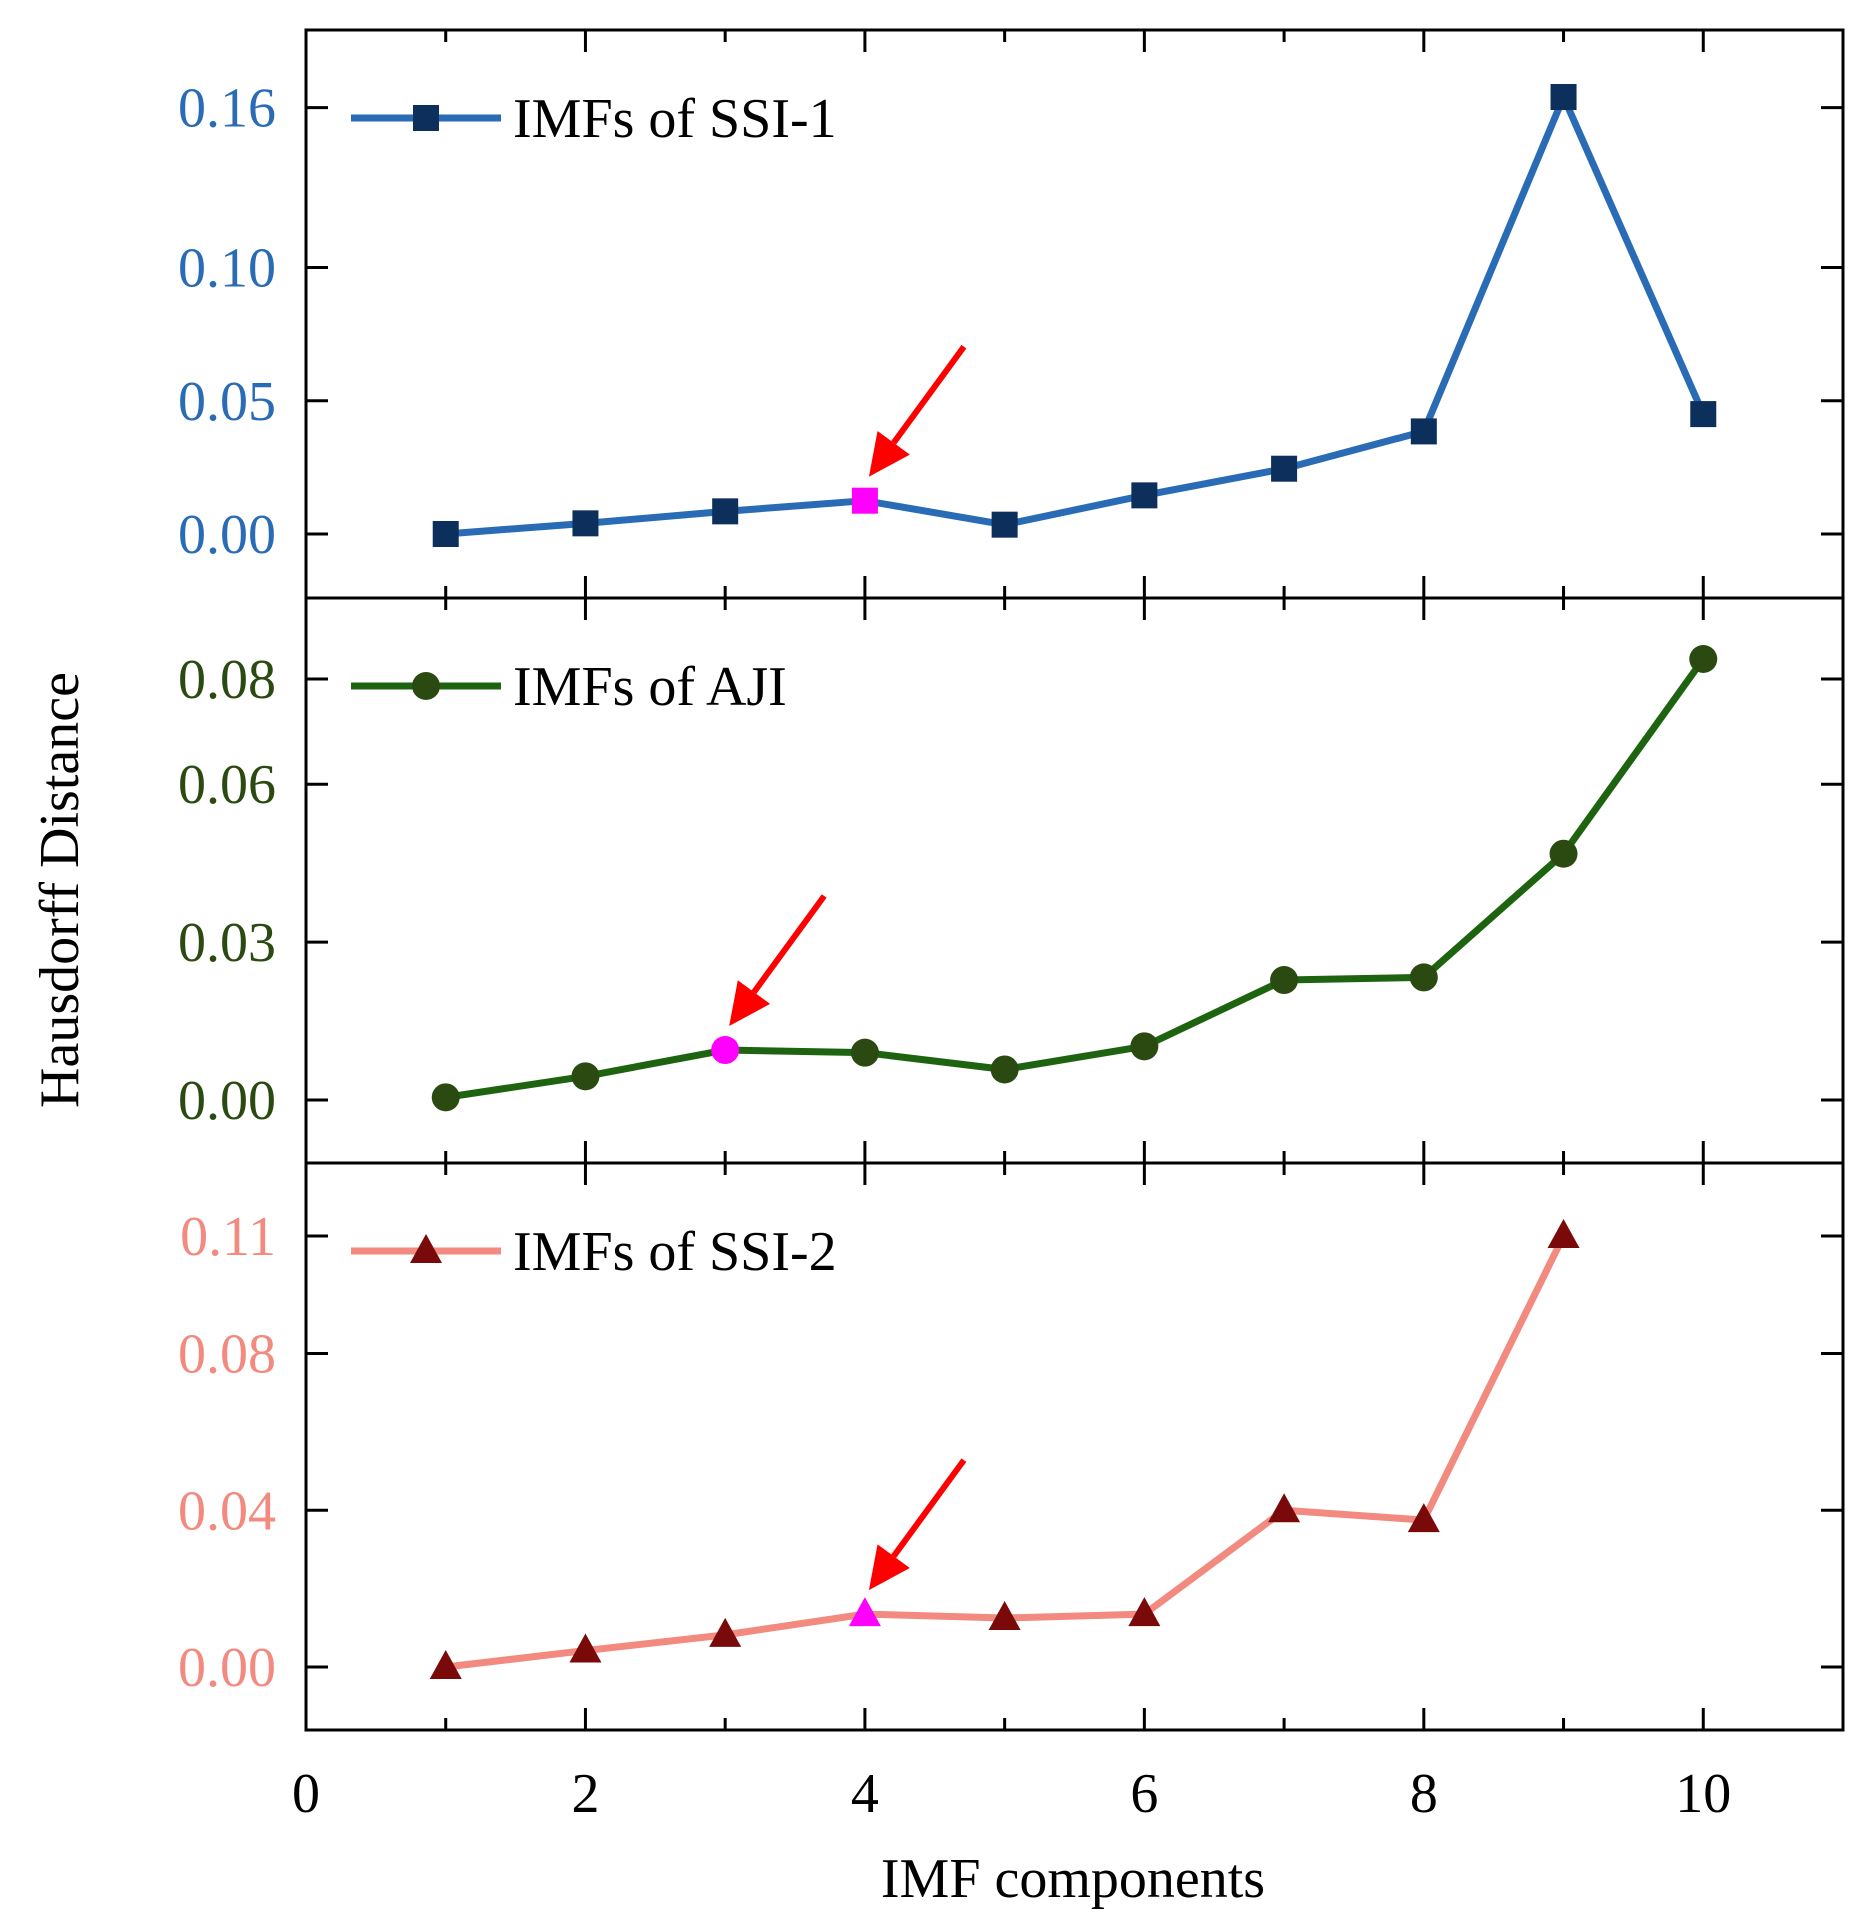  What do you see at coordinates (1703, 1794) in the screenshot?
I see `x-tick-label: 10` at bounding box center [1703, 1794].